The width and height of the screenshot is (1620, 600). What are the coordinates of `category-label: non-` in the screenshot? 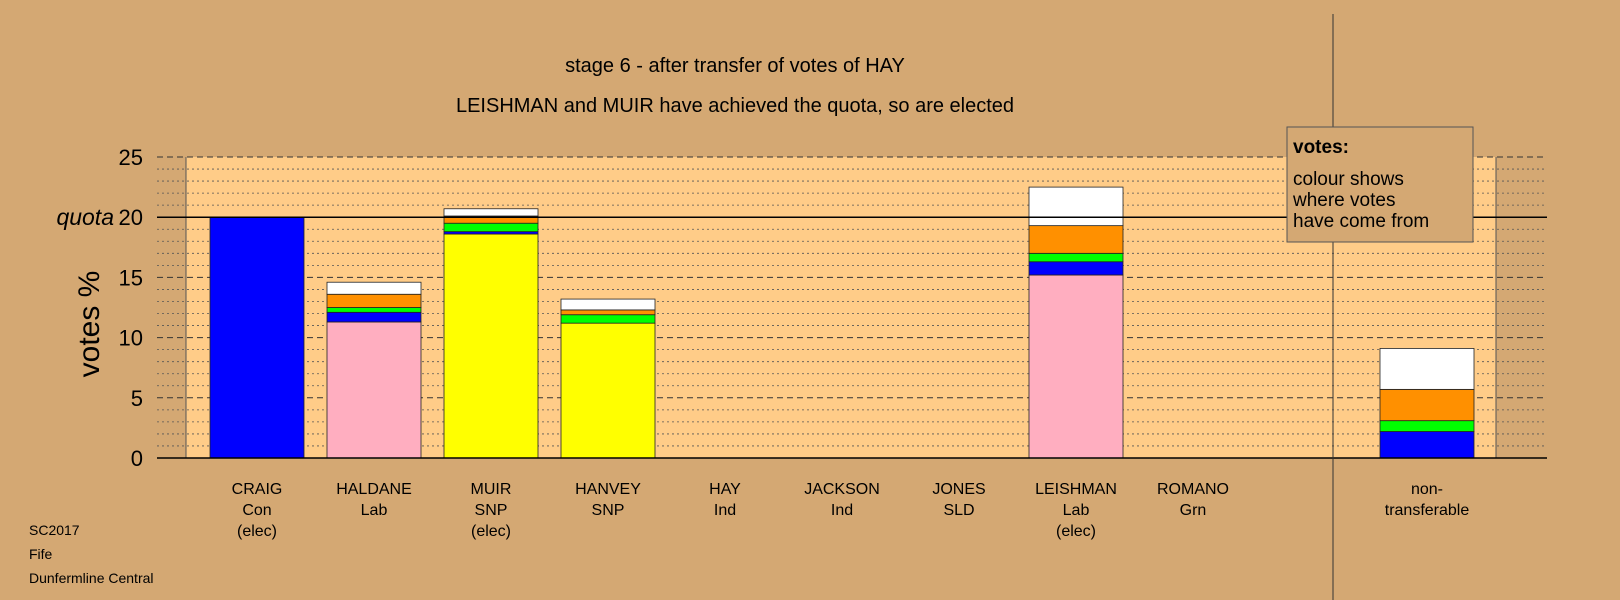 It's located at (1427, 489).